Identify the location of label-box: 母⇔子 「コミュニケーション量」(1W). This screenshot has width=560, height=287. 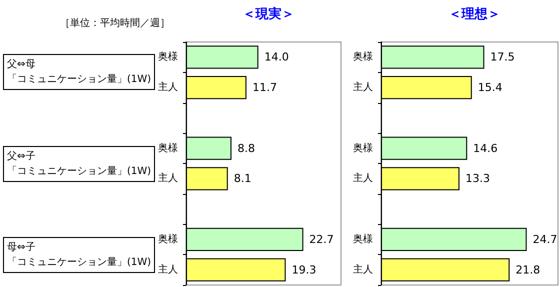
(79, 254).